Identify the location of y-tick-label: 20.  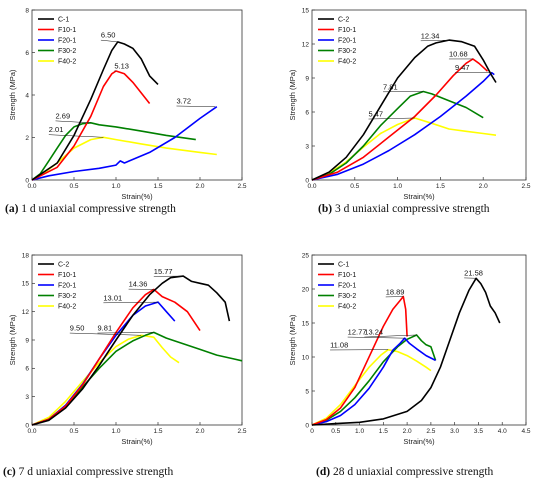
(306, 289).